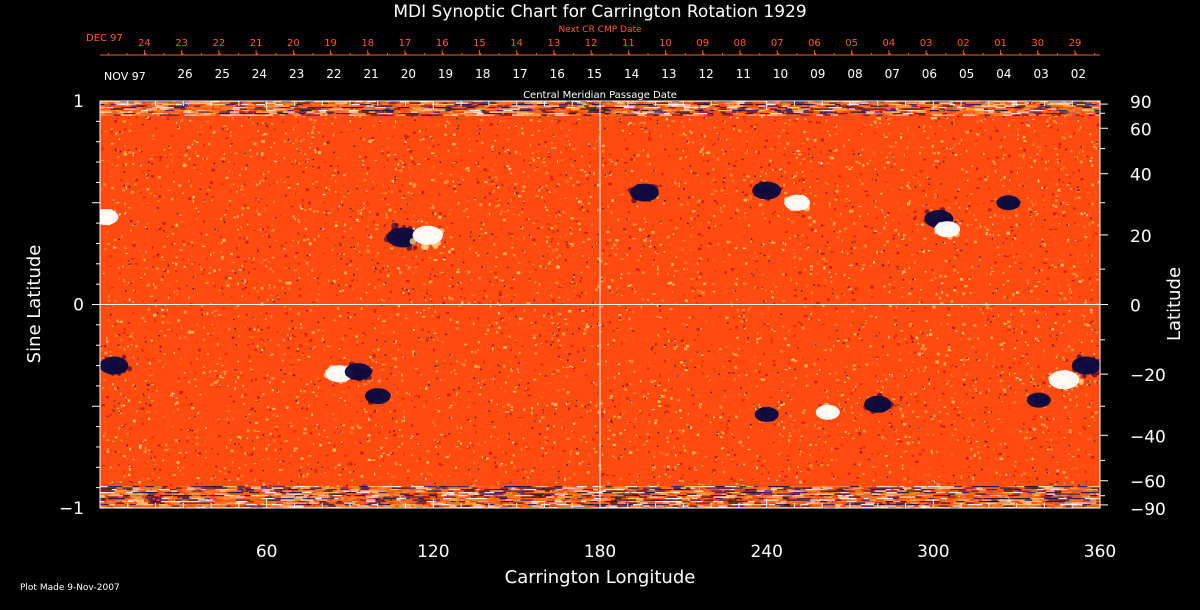  What do you see at coordinates (665, 43) in the screenshot?
I see `next-cr-tick-label: 10` at bounding box center [665, 43].